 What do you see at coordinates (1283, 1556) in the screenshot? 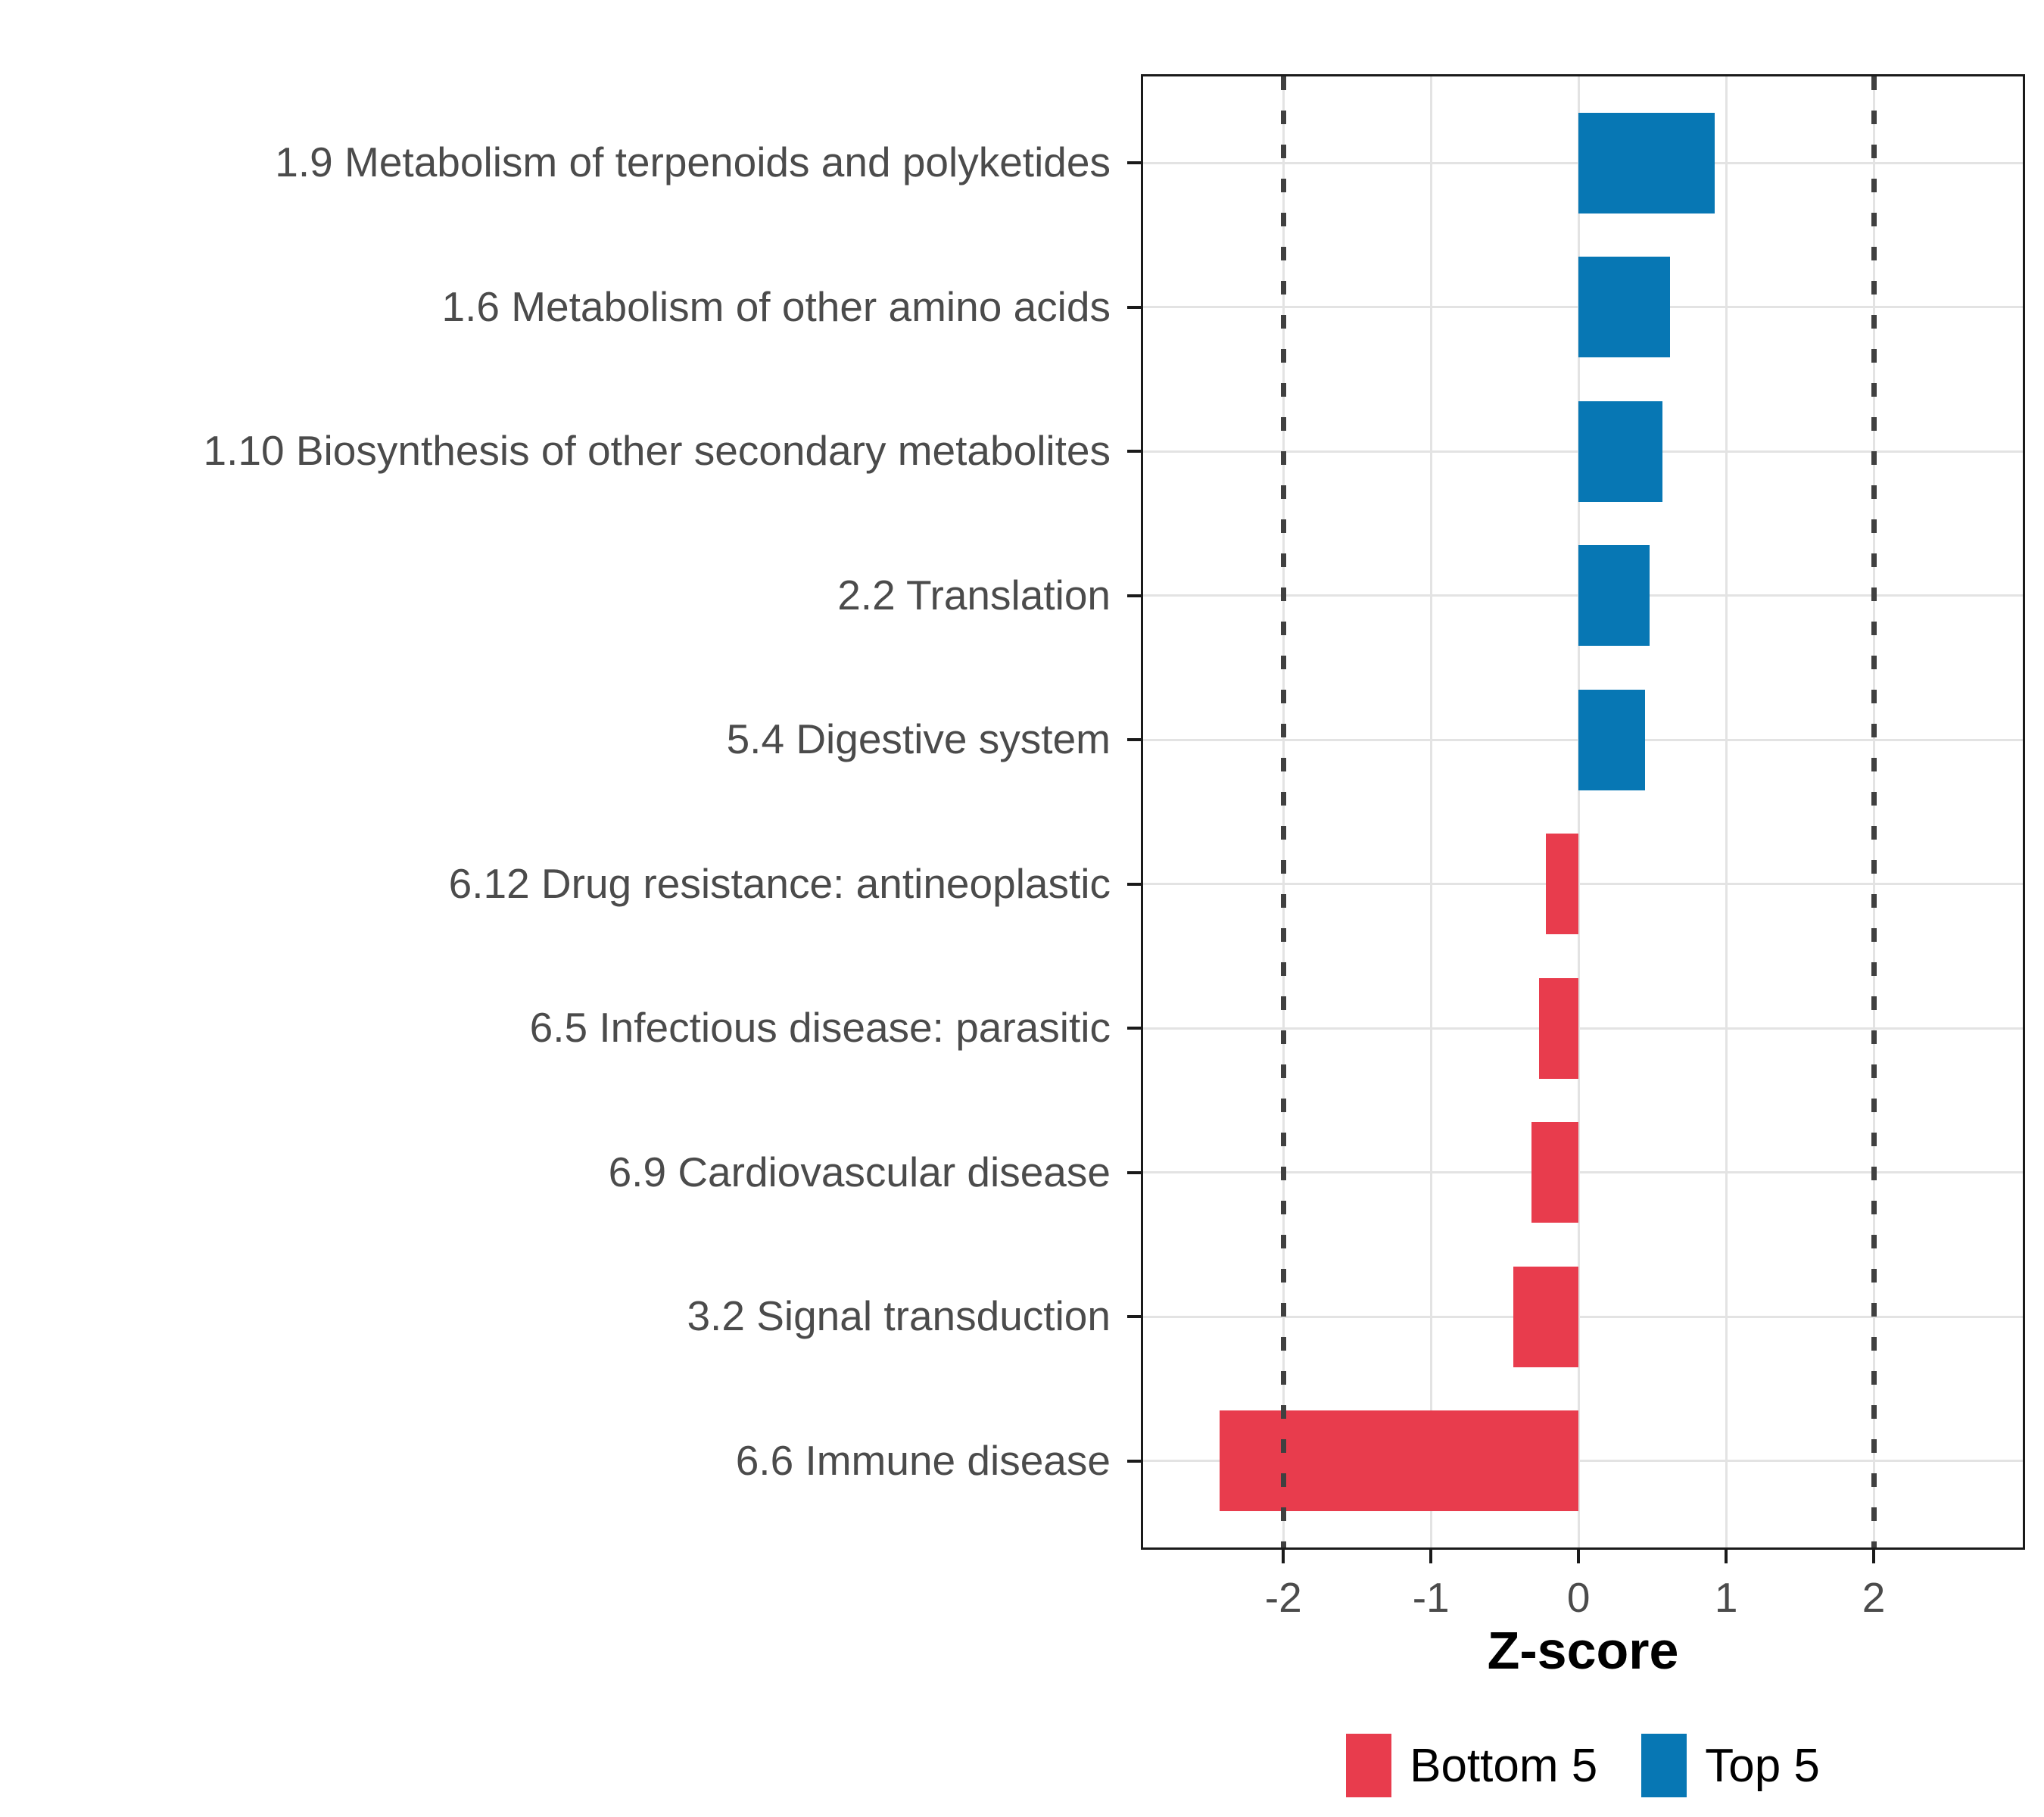
I see `x-axis-tick--2` at bounding box center [1283, 1556].